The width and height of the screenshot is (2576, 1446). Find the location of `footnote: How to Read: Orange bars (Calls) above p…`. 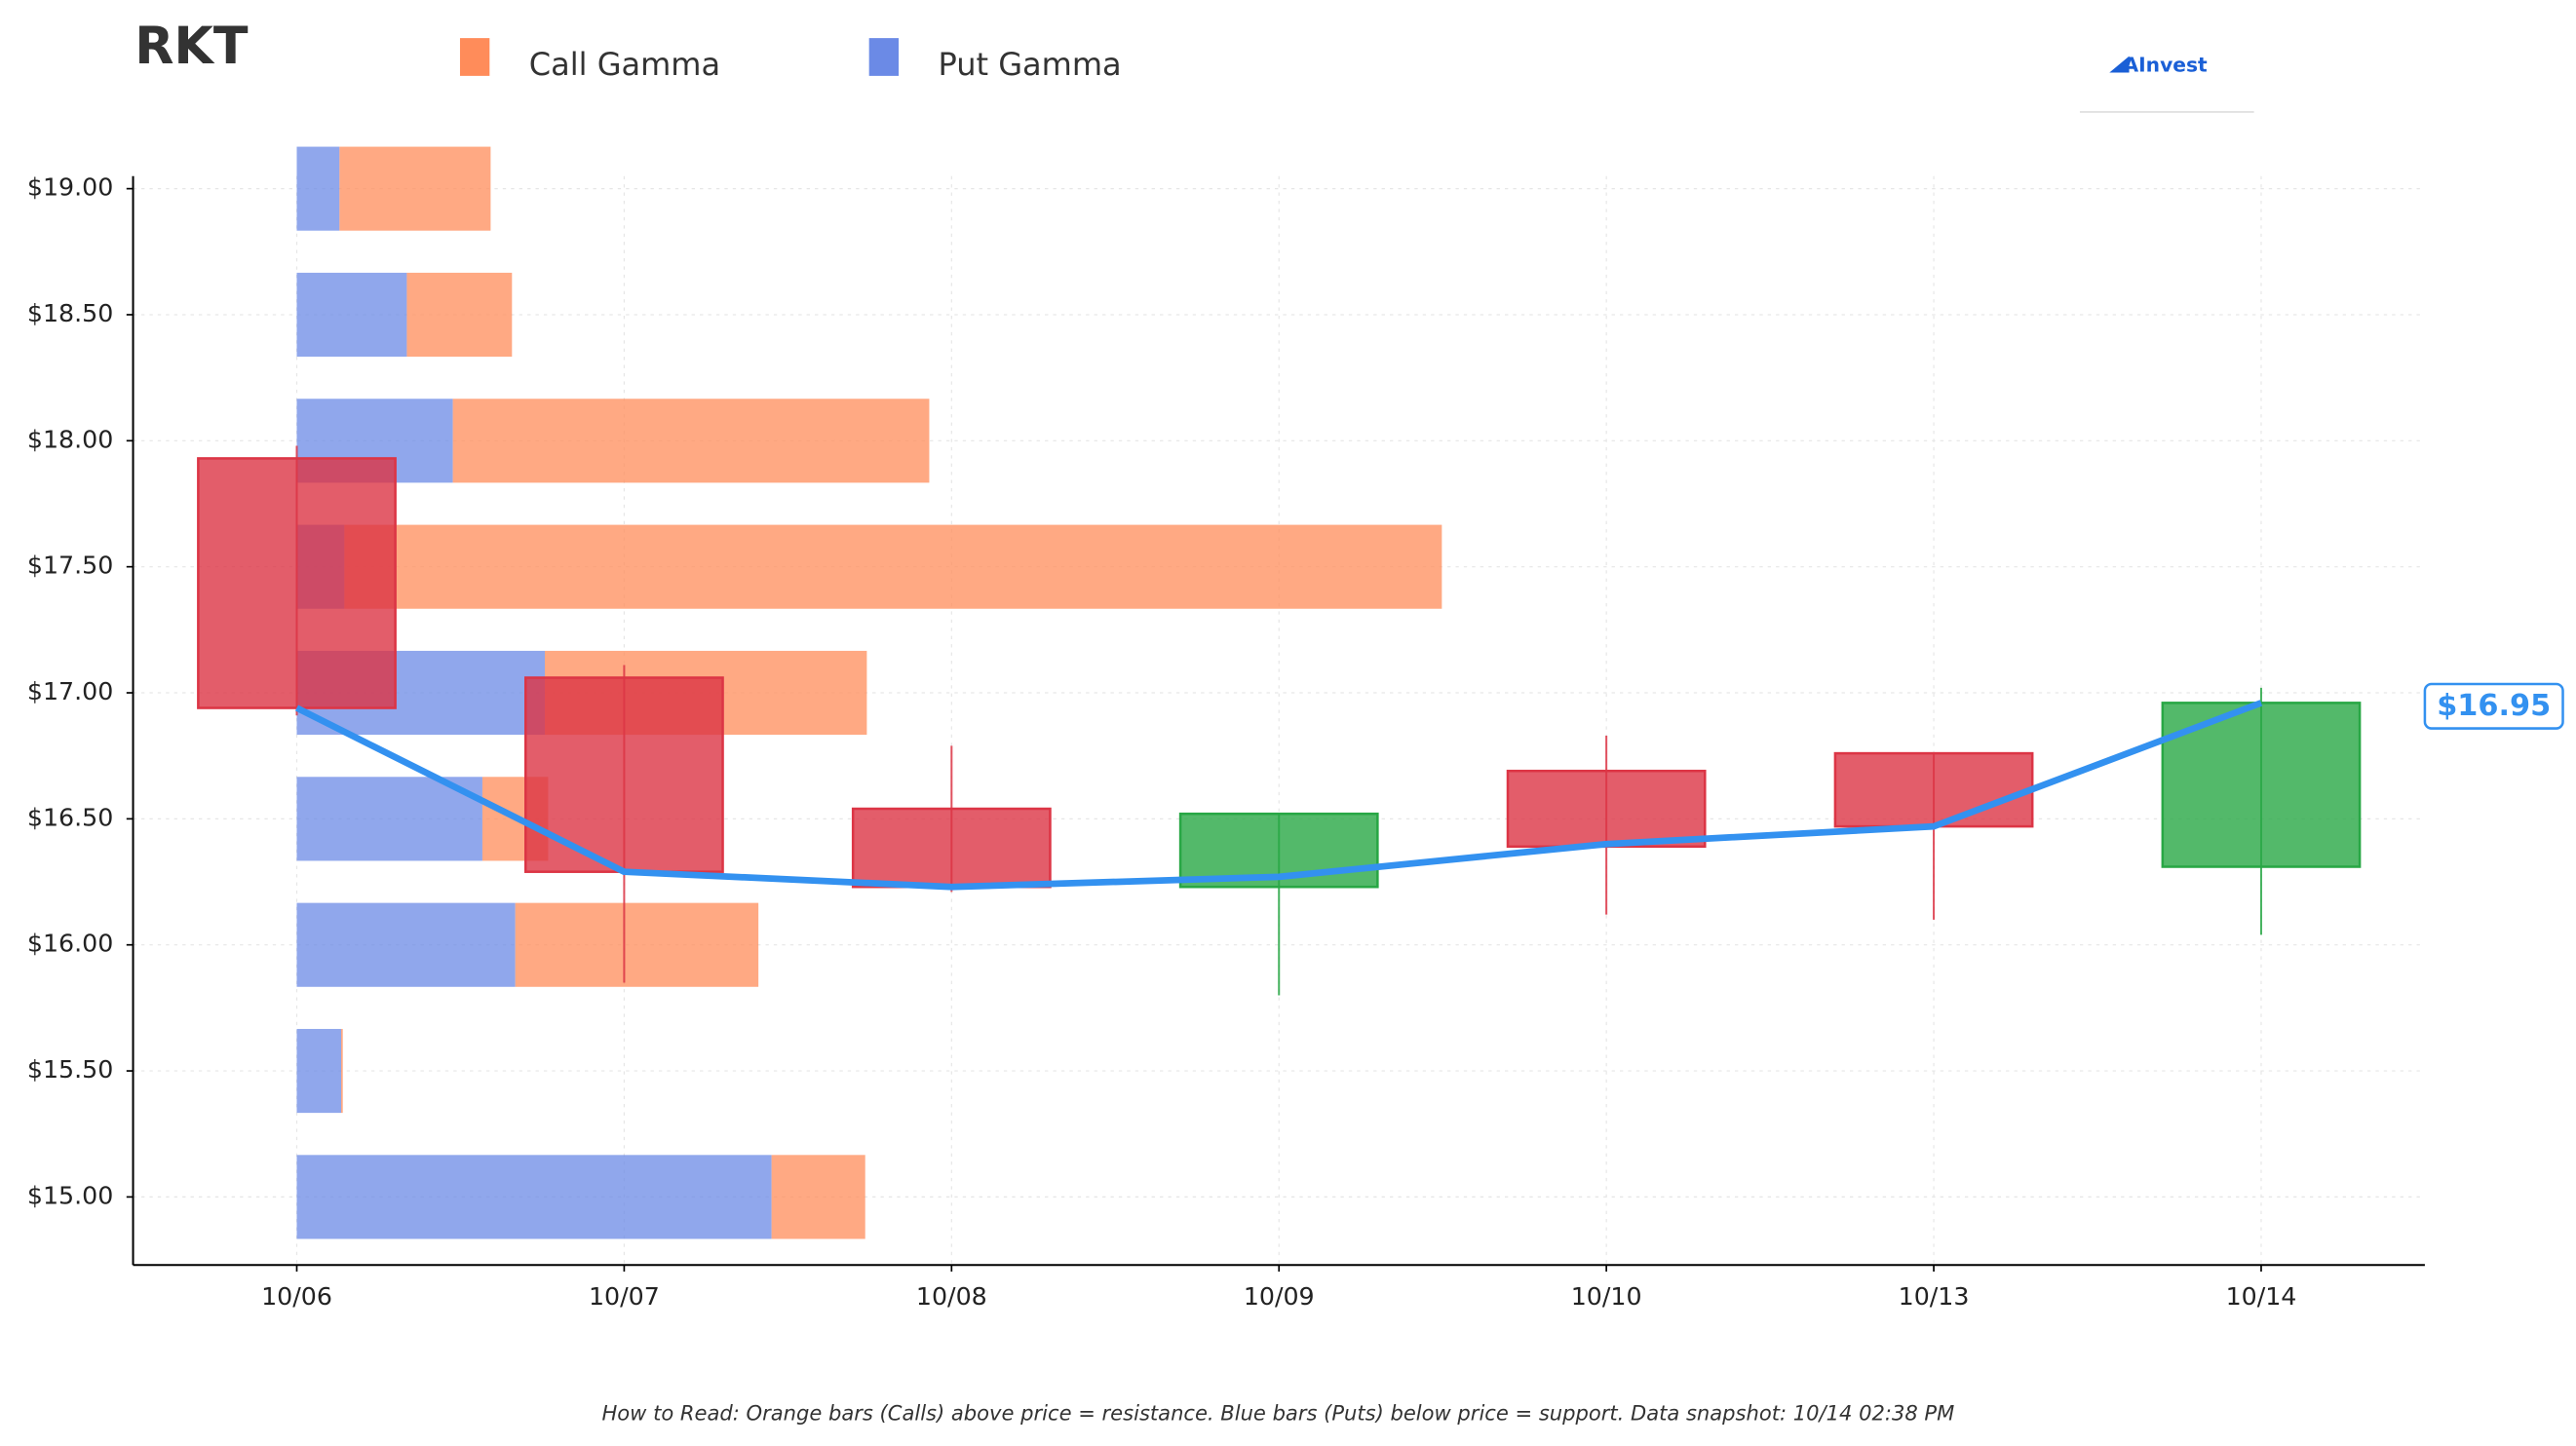

footnote: How to Read: Orange bars (Calls) above p… is located at coordinates (1277, 1413).